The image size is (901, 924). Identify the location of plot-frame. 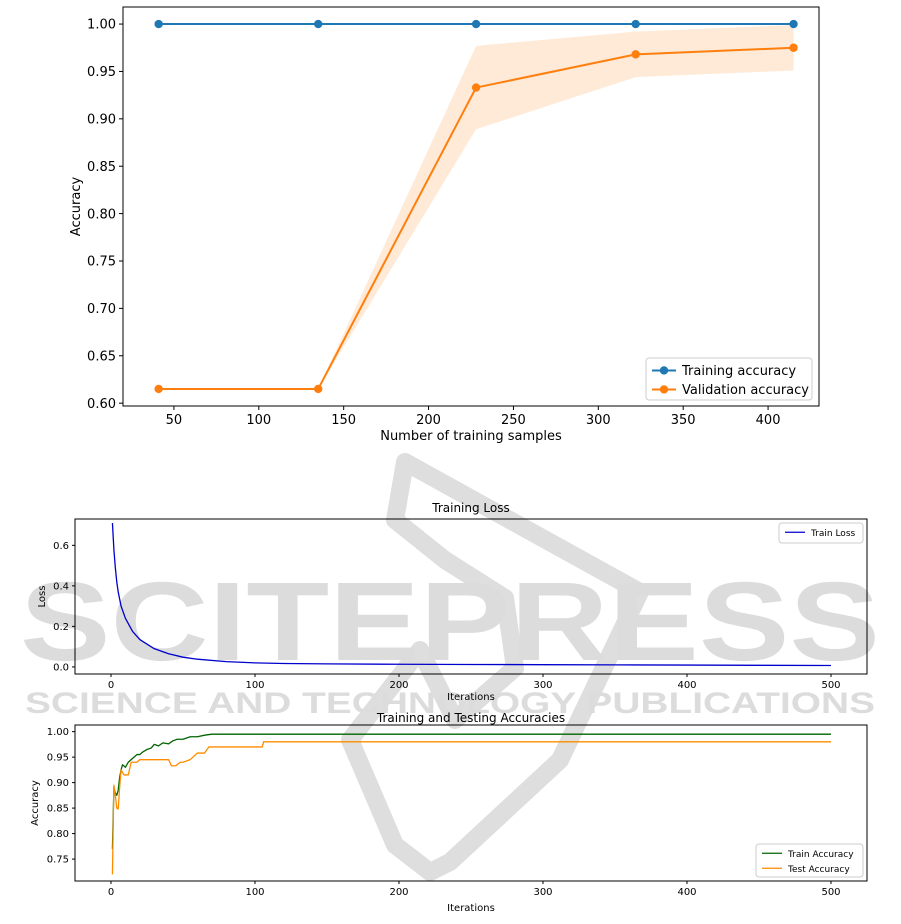
(471, 596).